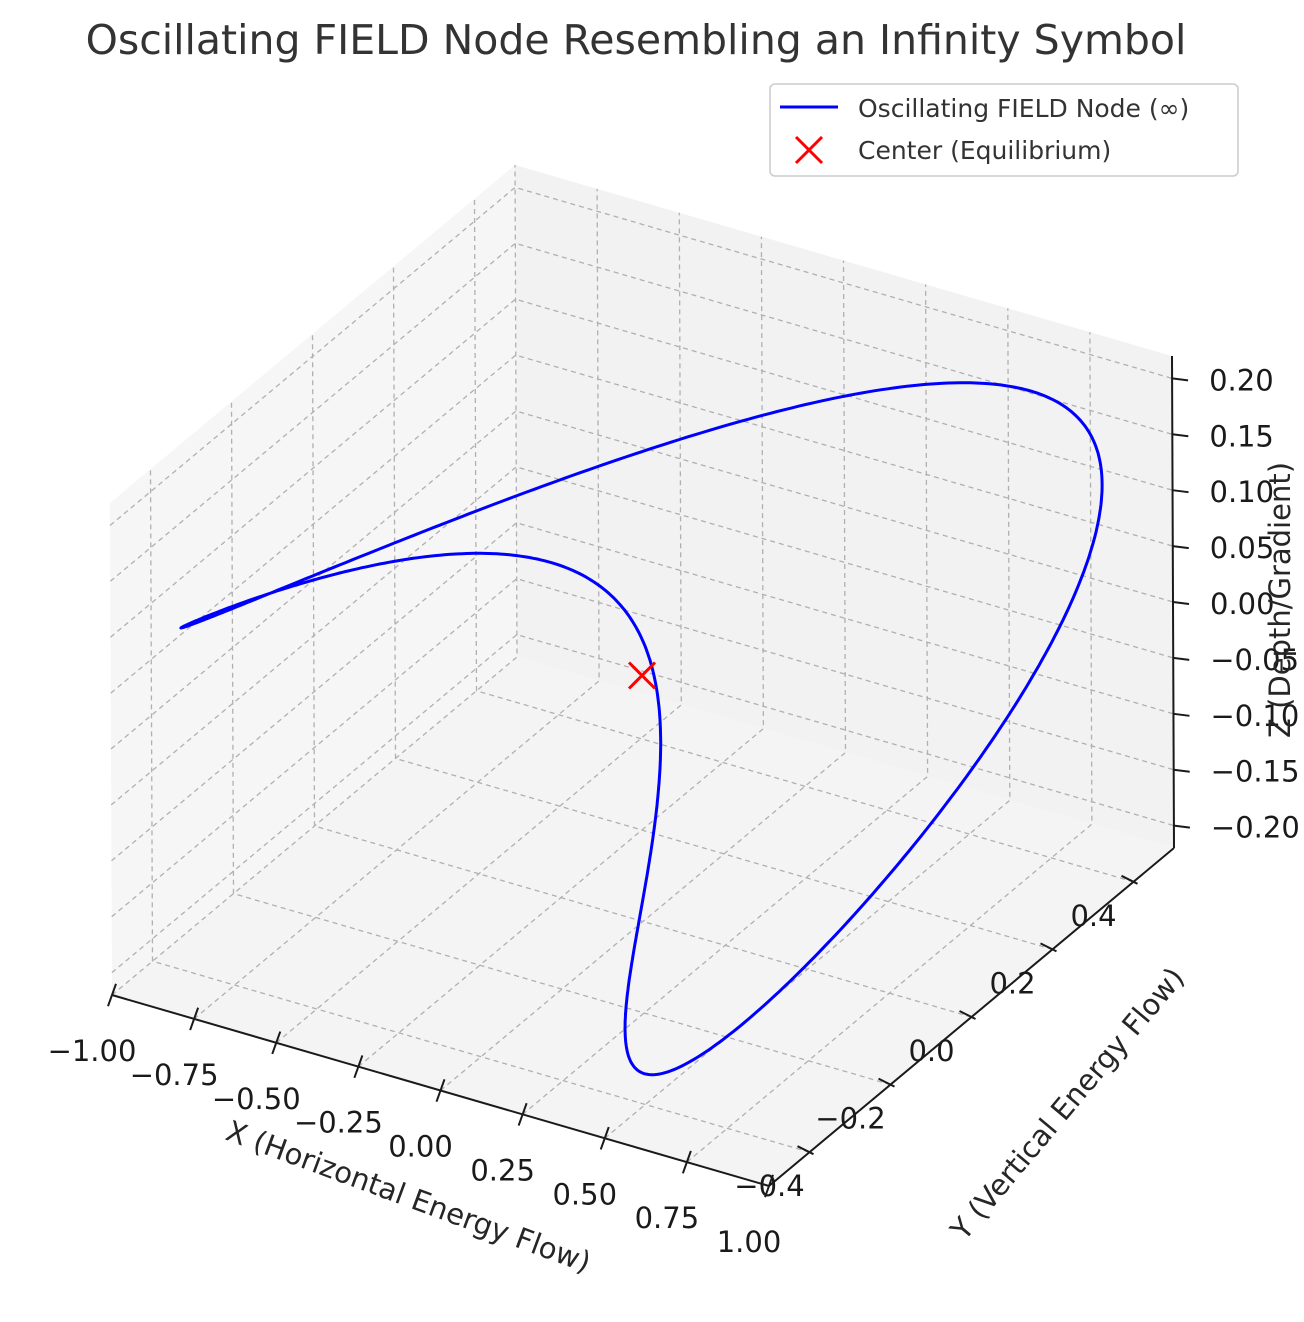 This screenshot has width=1304, height=1322. I want to click on x-tick-label: 0.50, so click(584, 1194).